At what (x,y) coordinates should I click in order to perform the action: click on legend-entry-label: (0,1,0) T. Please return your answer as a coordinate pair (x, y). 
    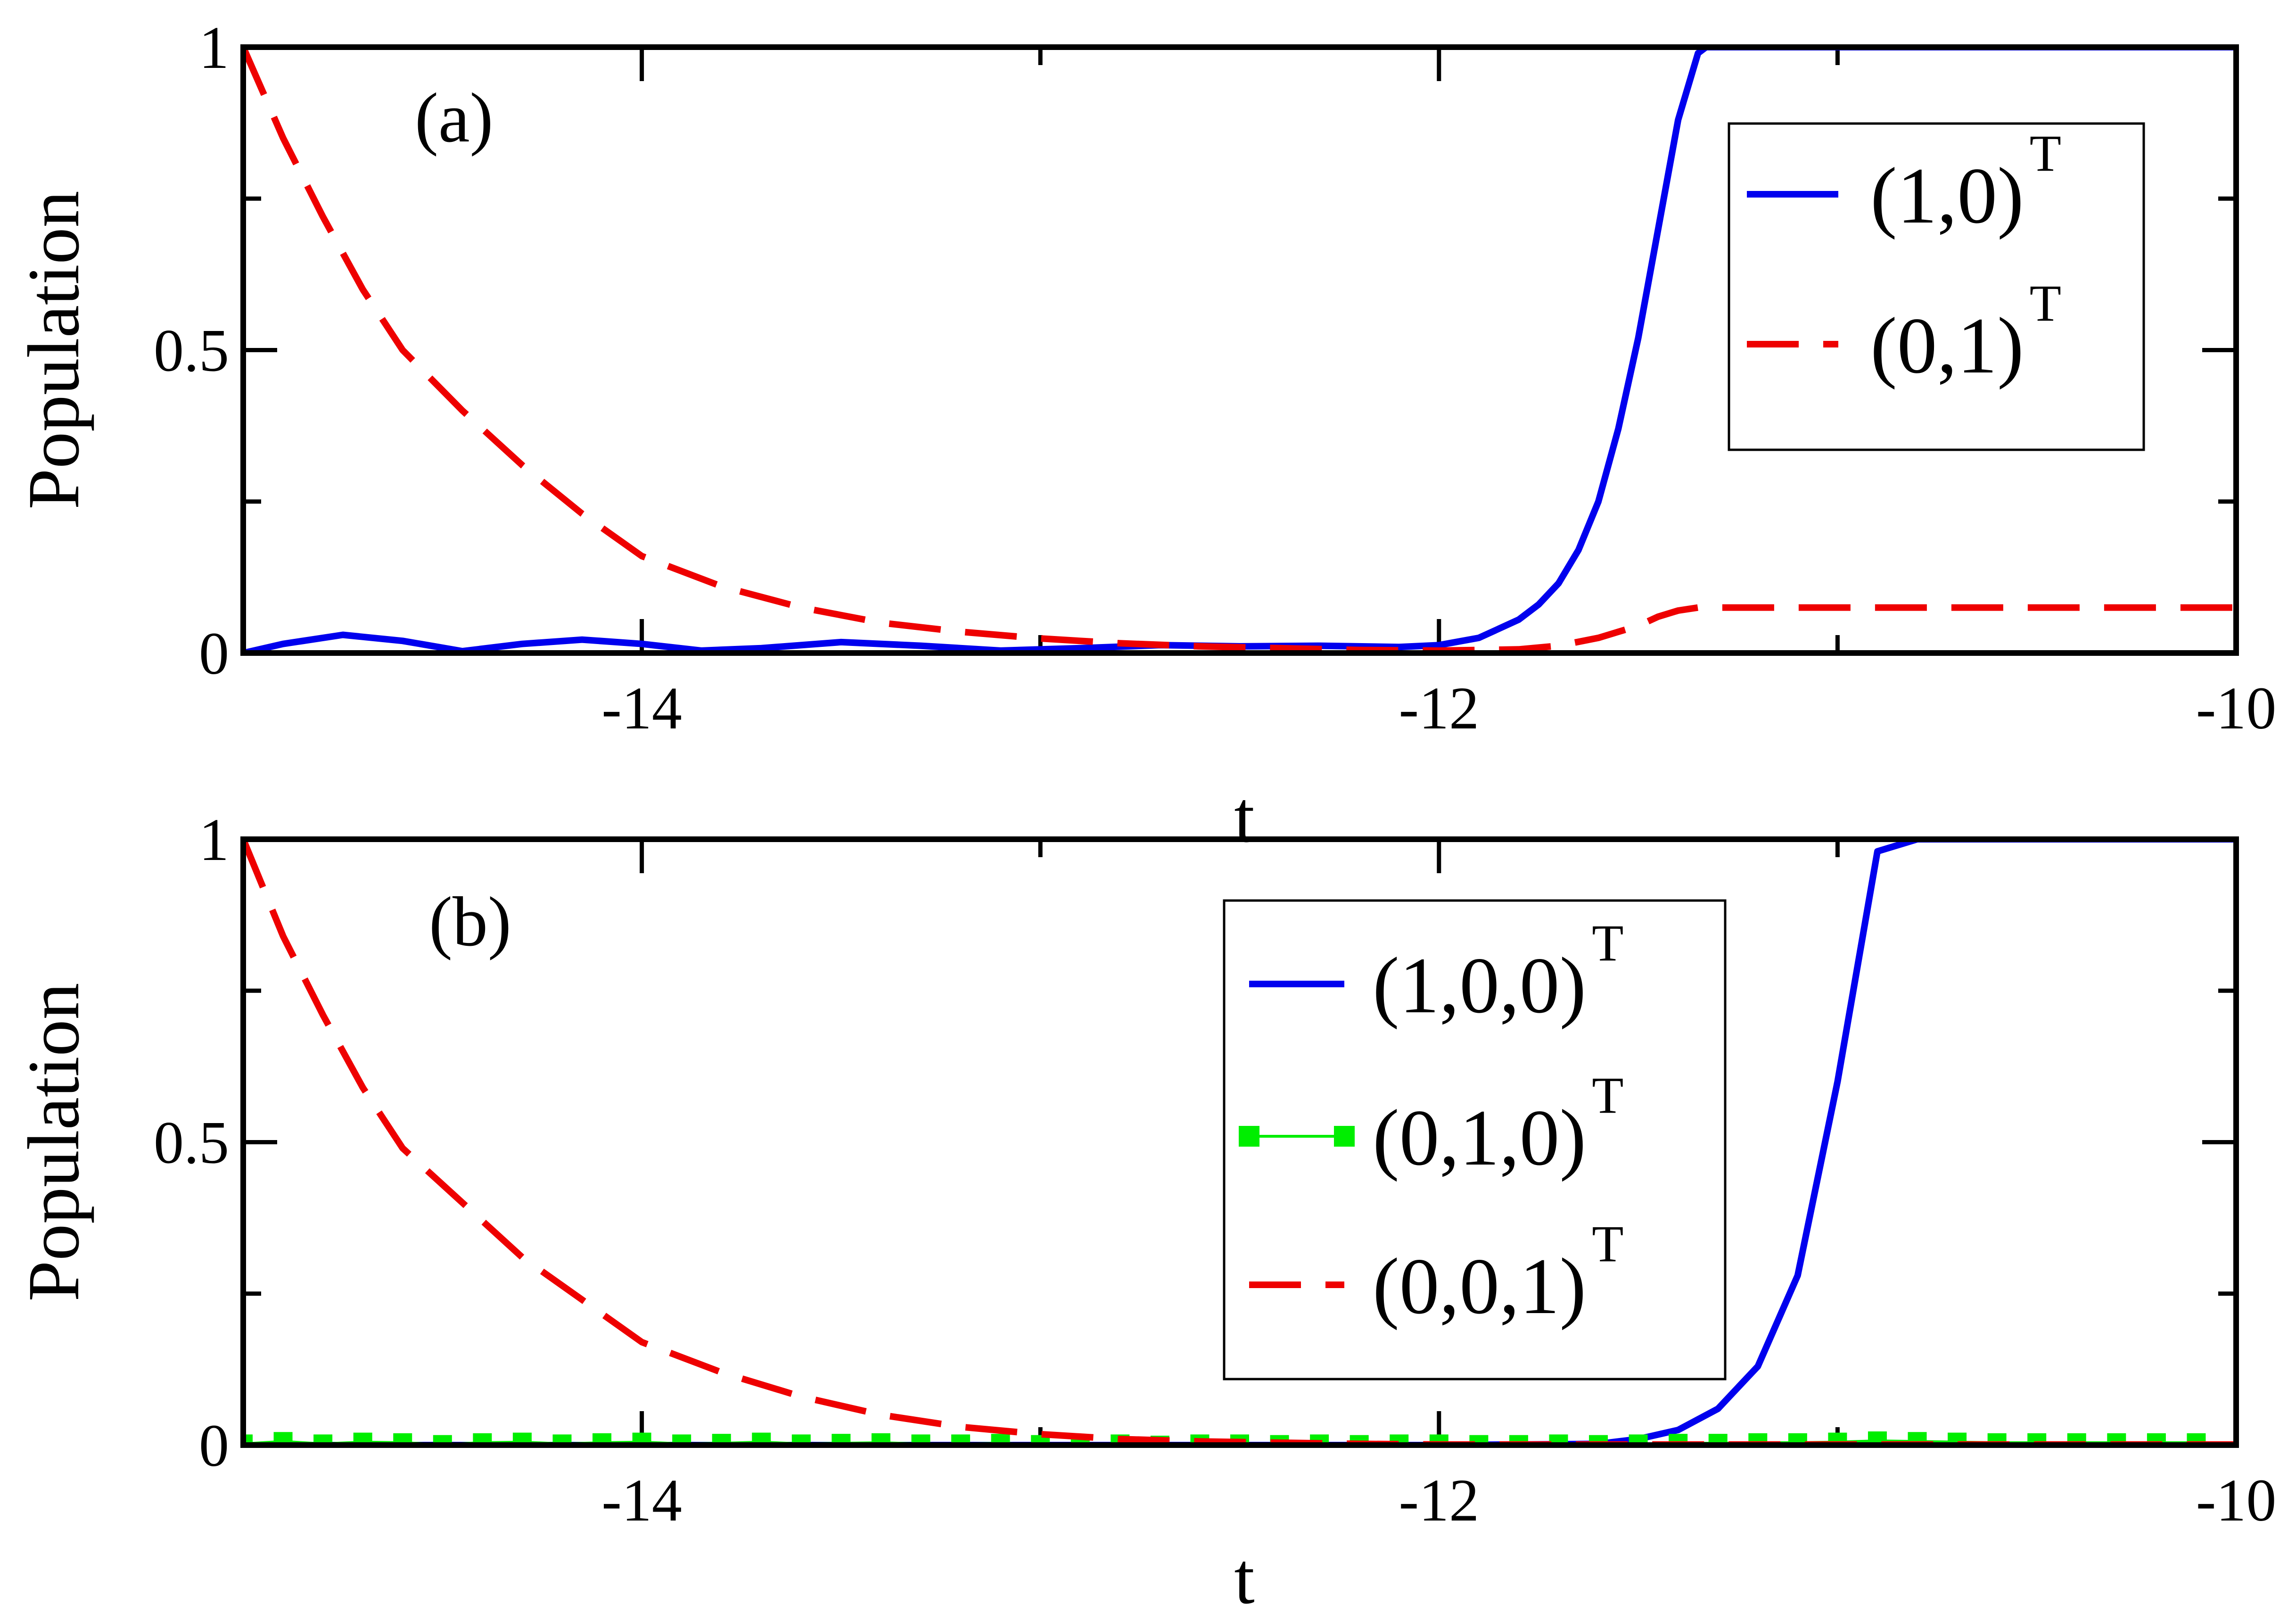
    Looking at the image, I should click on (1498, 1124).